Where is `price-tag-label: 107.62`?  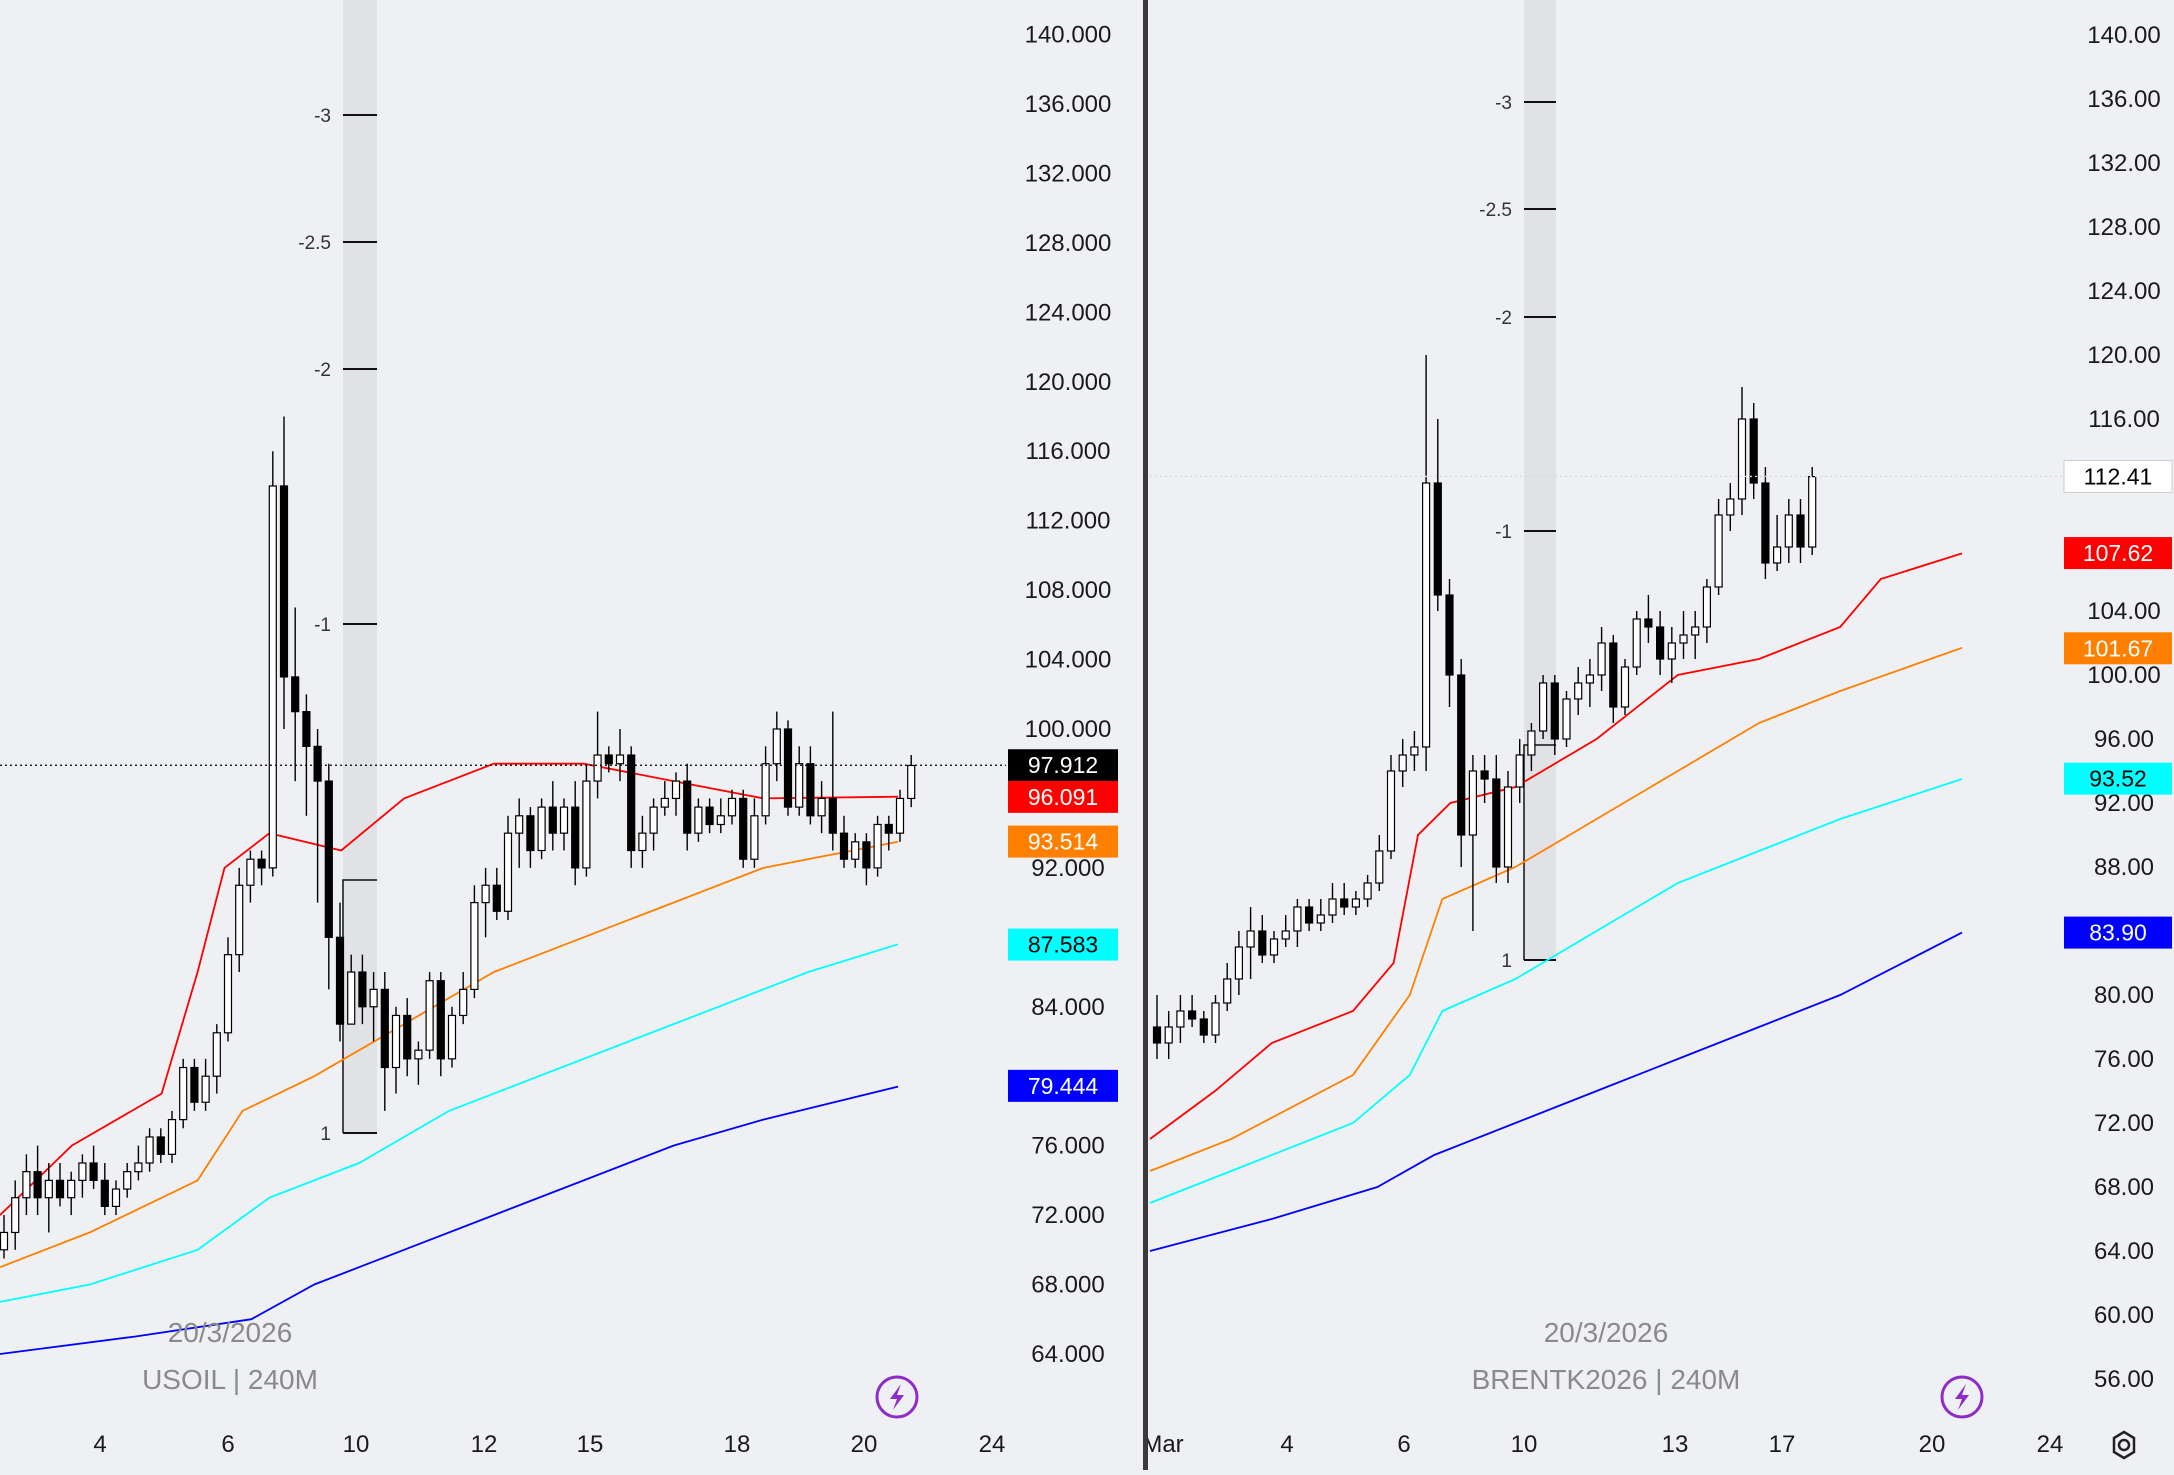 price-tag-label: 107.62 is located at coordinates (2118, 553).